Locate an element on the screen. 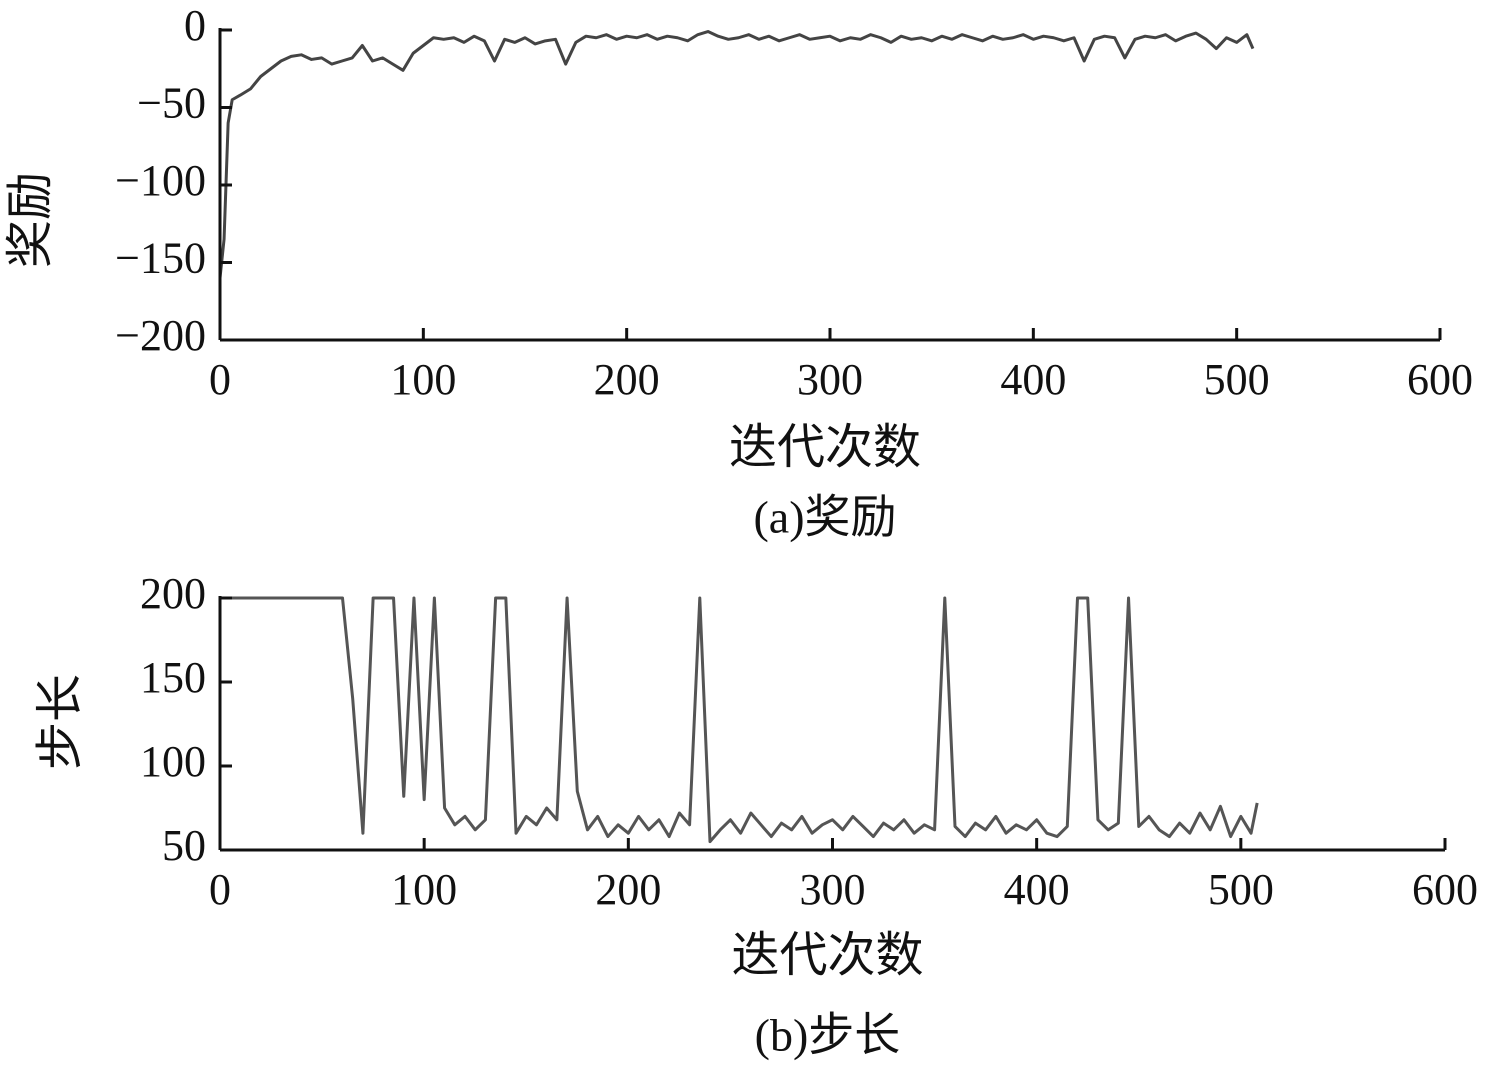 The image size is (1490, 1078). y-tick-label: −200 is located at coordinates (160, 335).